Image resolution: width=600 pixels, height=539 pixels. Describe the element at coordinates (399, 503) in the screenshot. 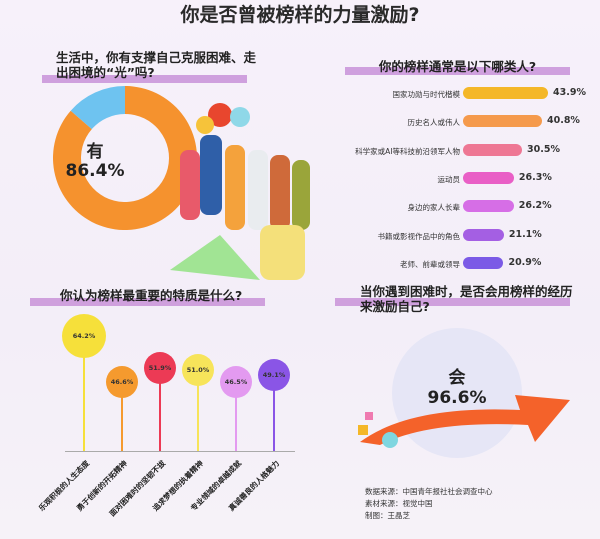

I see `footer-material: 素材来源：视觉中国` at that location.